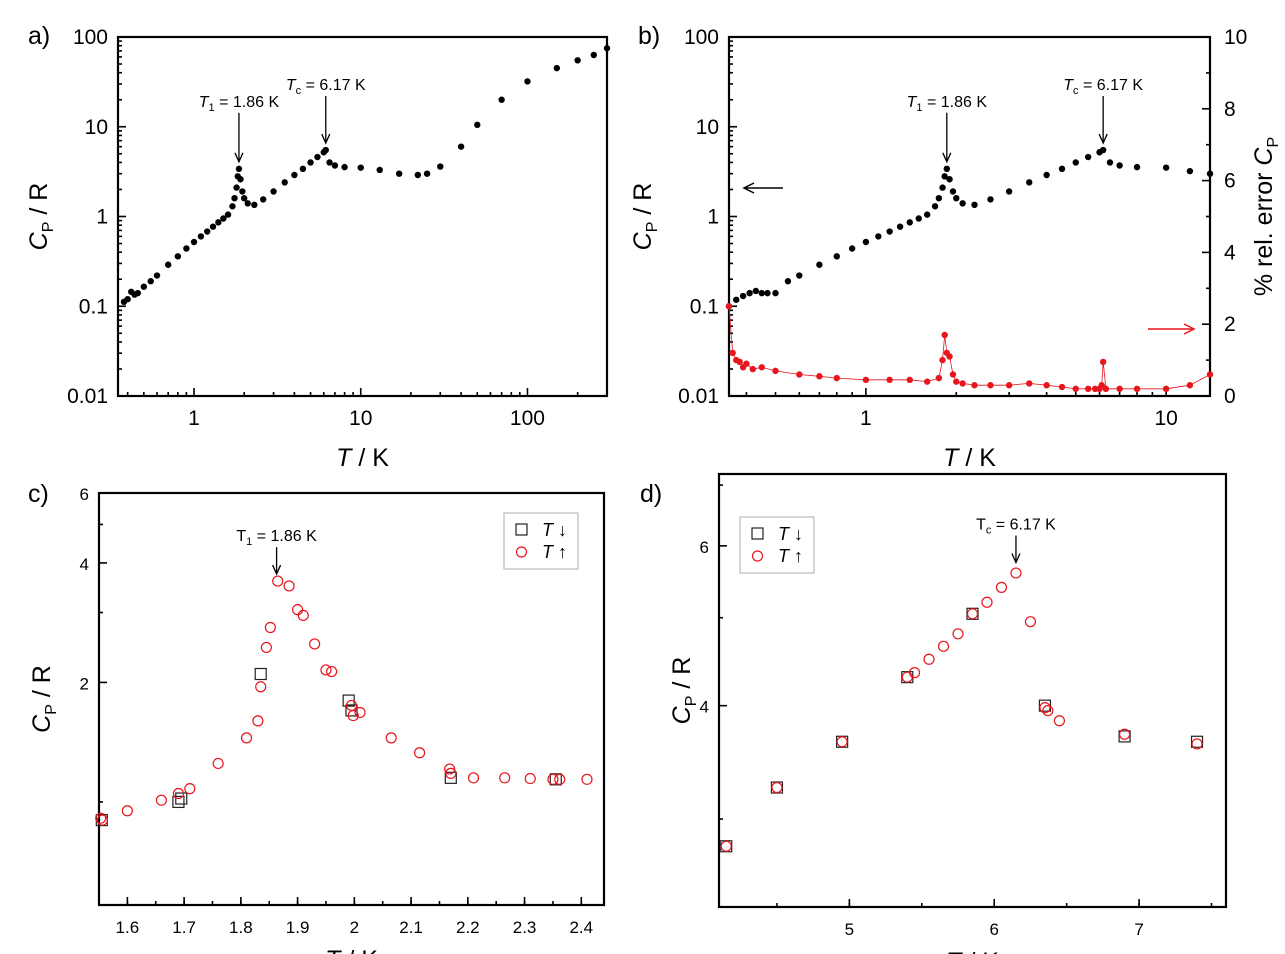  I want to click on b-ytick-label-1: 0.1, so click(704, 306).